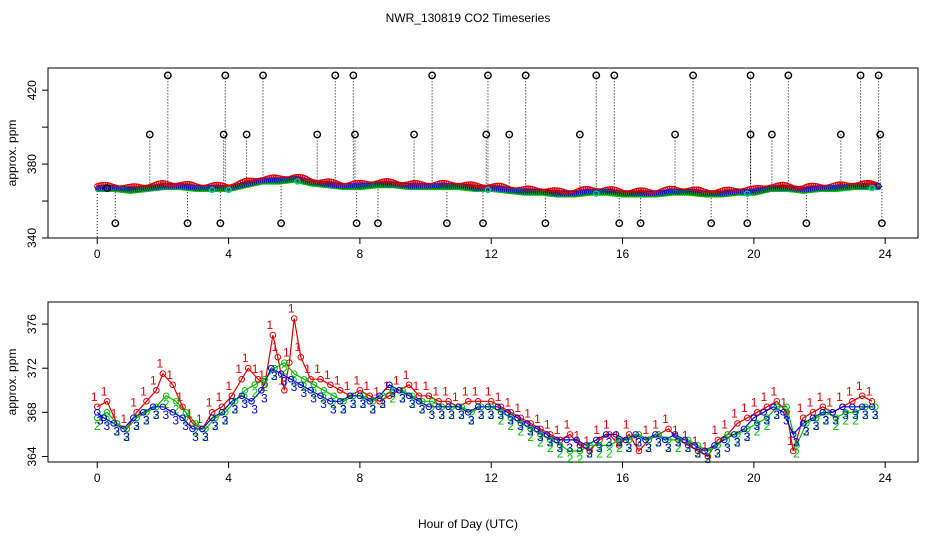 The height and width of the screenshot is (545, 936). Describe the element at coordinates (885, 478) in the screenshot. I see `bottom-x-tick-label: 24` at that location.